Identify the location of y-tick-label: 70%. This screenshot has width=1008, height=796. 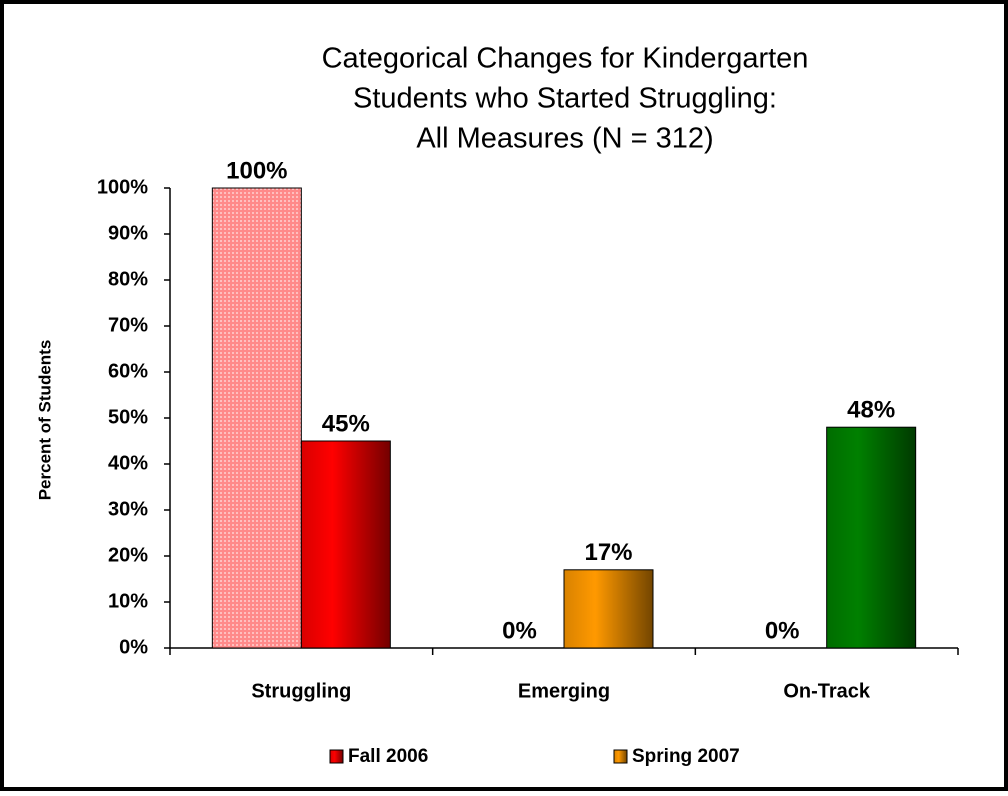
(128, 325).